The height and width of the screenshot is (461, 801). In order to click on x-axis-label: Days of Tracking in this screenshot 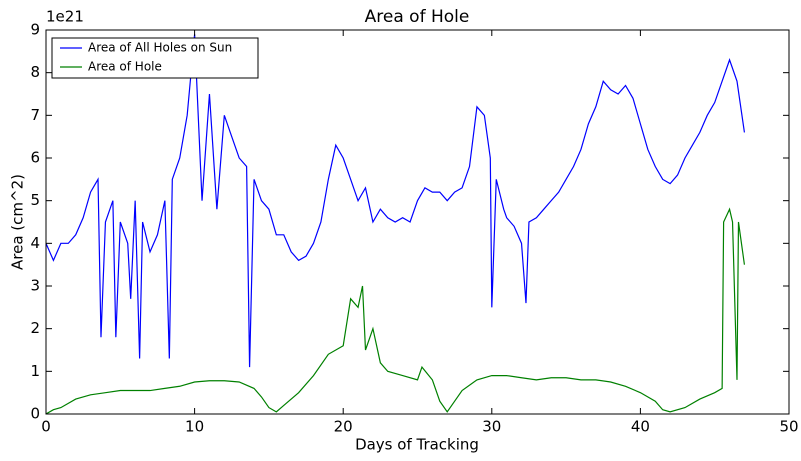, I will do `click(417, 445)`.